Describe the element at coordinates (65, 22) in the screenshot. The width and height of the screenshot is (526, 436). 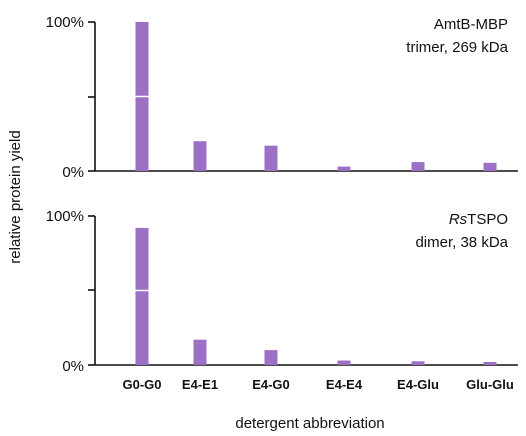
I see `panel-top-ytick-label-100: 100%` at that location.